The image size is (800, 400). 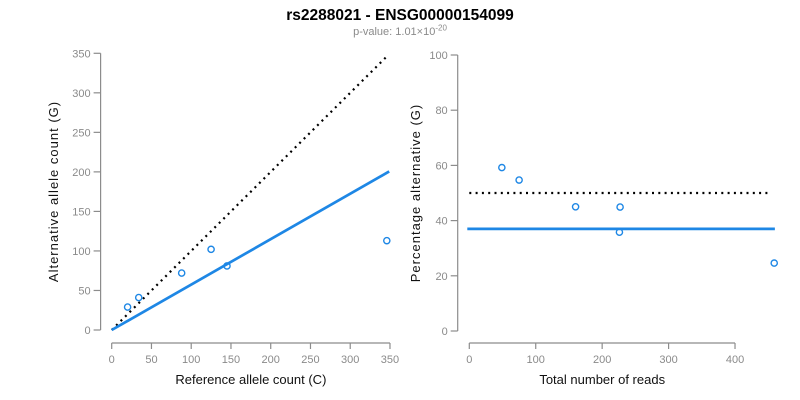 What do you see at coordinates (441, 166) in the screenshot?
I see `y-tick-label: 60` at bounding box center [441, 166].